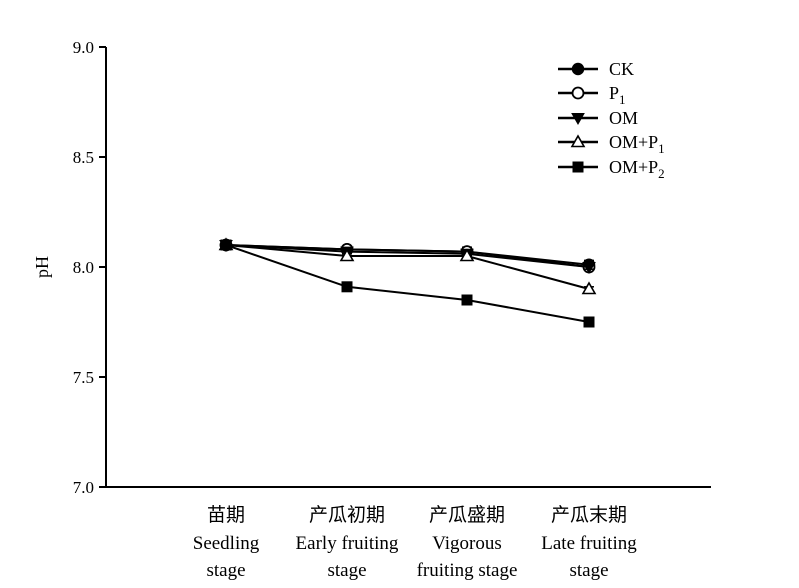 The height and width of the screenshot is (588, 799). I want to click on x-category-label-en1: Late fruiting, so click(589, 543).